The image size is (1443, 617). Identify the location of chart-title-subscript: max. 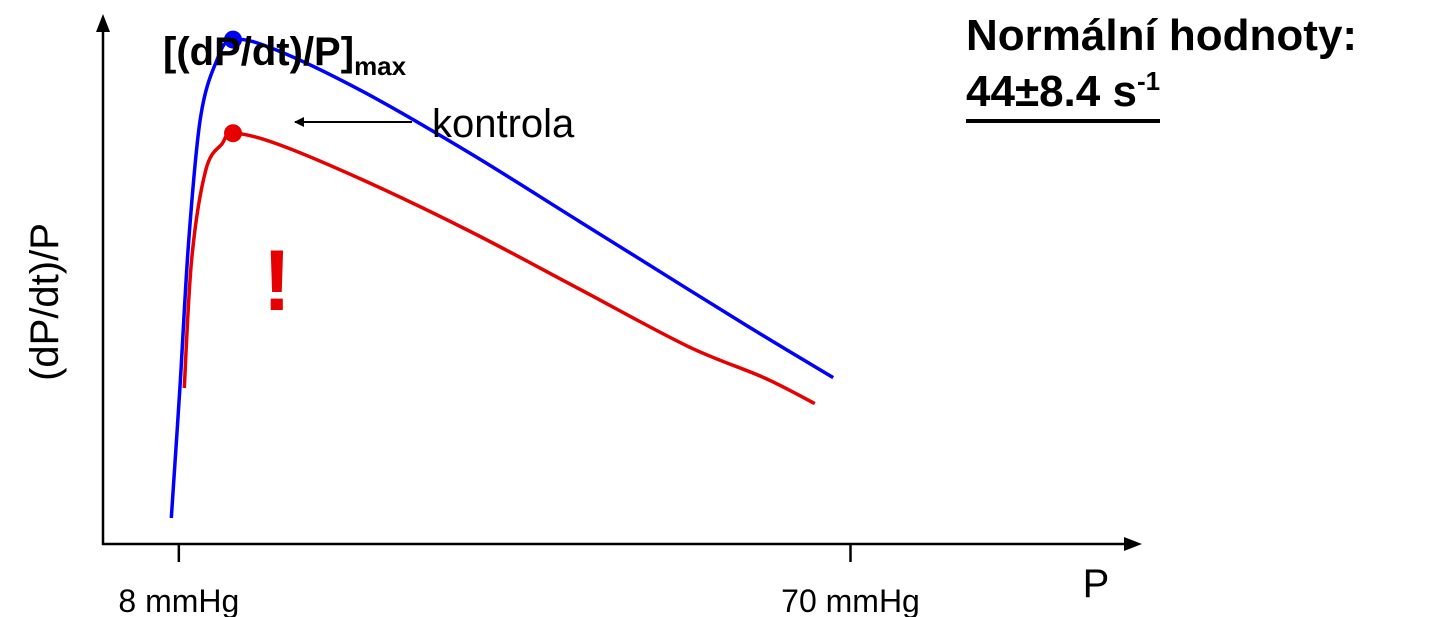
(380, 66).